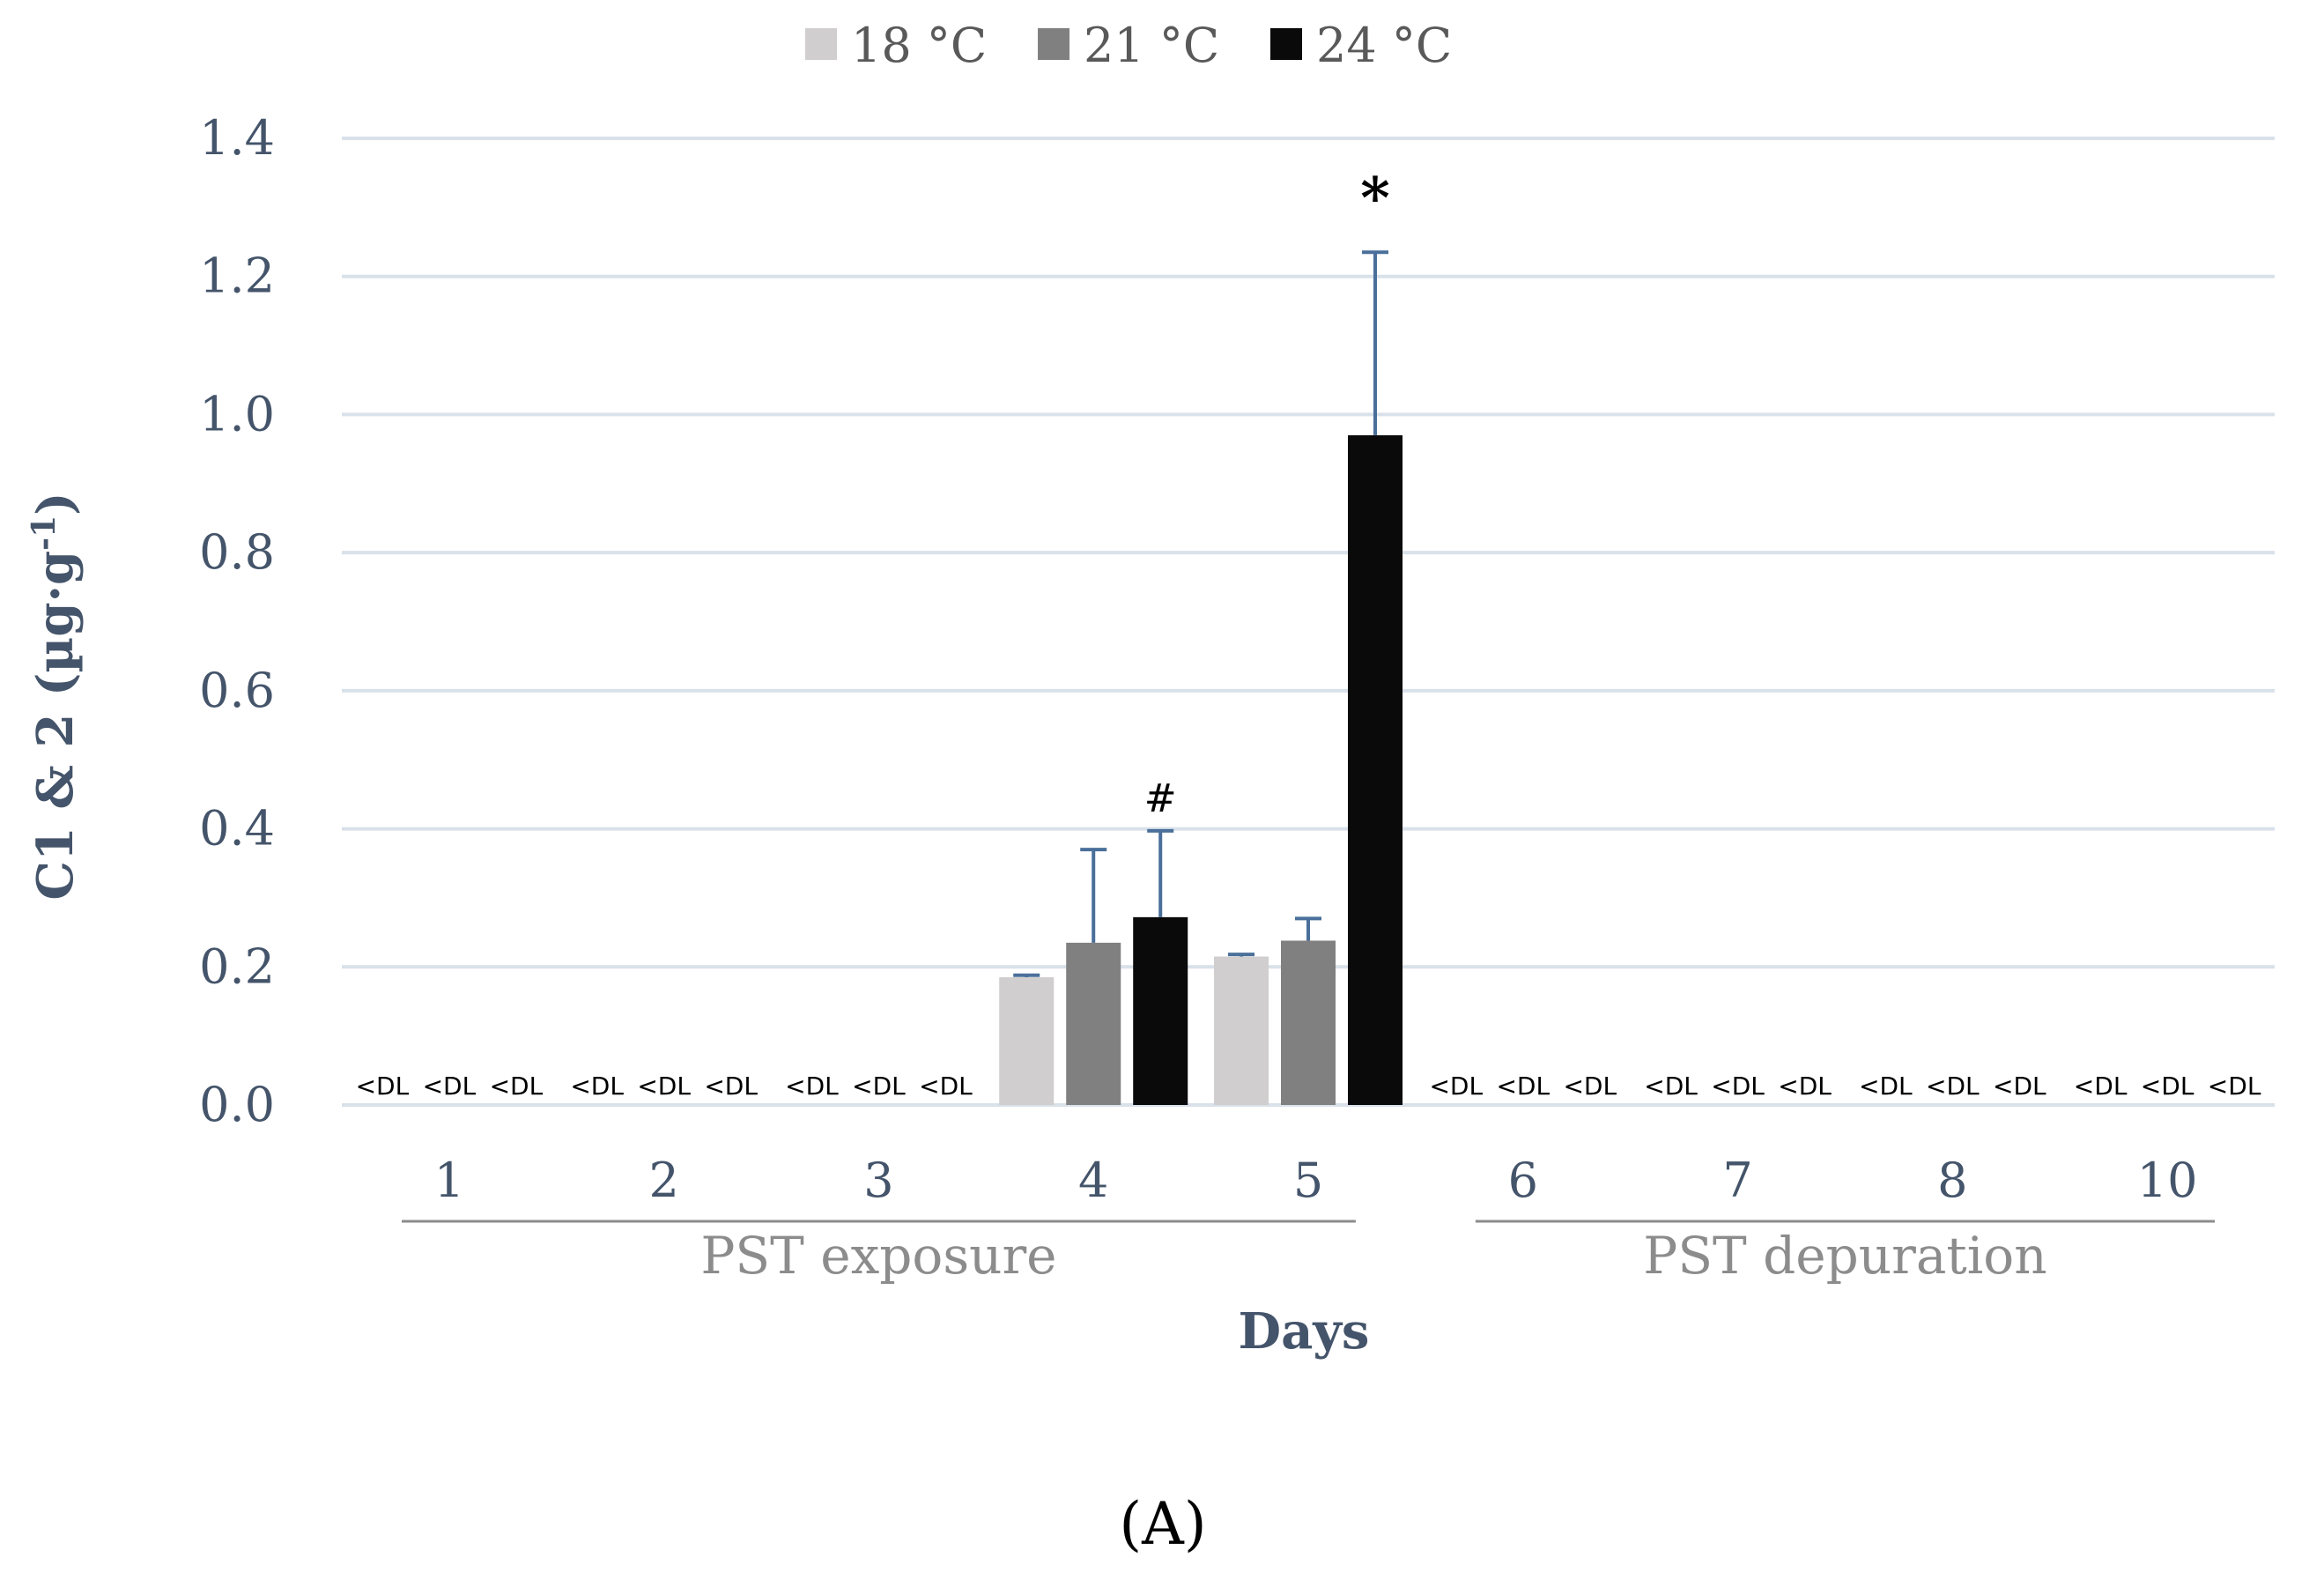 Image resolution: width=2324 pixels, height=1572 pixels. Describe the element at coordinates (1151, 45) in the screenshot. I see `legend-label: 21 °C` at that location.